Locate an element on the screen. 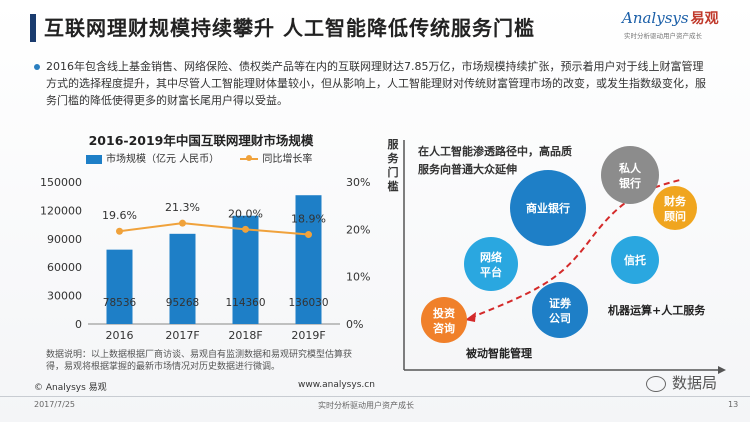 The image size is (750, 422). footer-divider is located at coordinates (375, 396).